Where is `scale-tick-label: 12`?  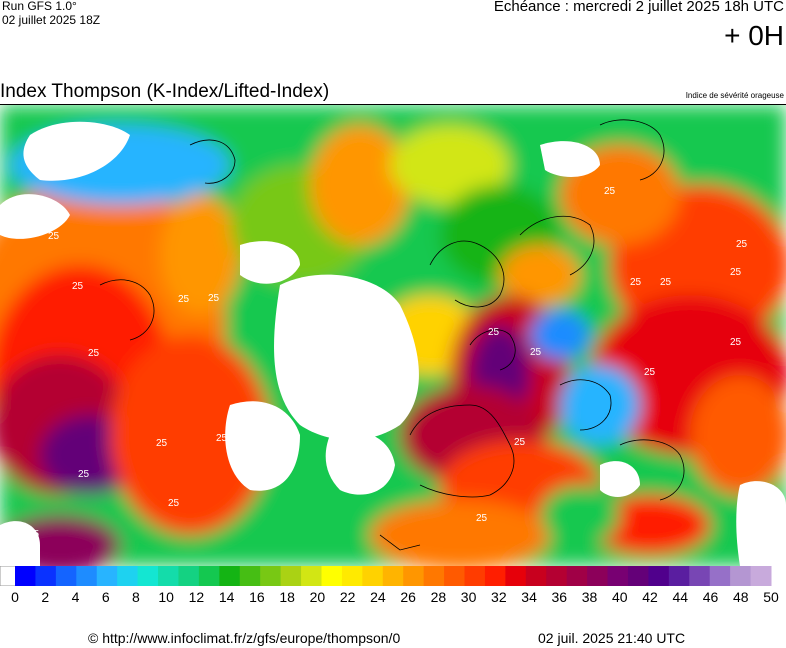 scale-tick-label: 12 is located at coordinates (196, 597).